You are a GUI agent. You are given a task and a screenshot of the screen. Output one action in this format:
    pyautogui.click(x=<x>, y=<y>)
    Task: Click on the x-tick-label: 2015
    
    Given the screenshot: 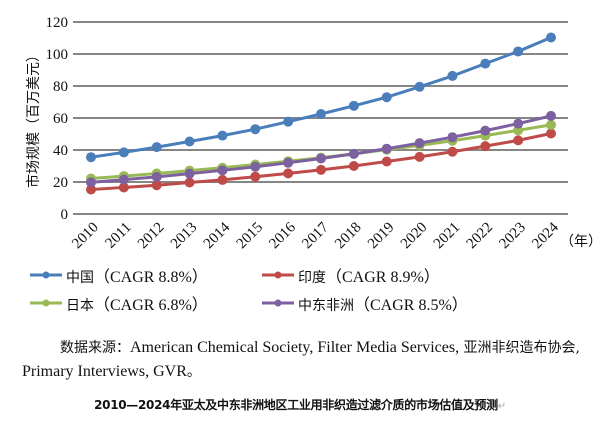 What is the action you would take?
    pyautogui.click(x=250, y=236)
    